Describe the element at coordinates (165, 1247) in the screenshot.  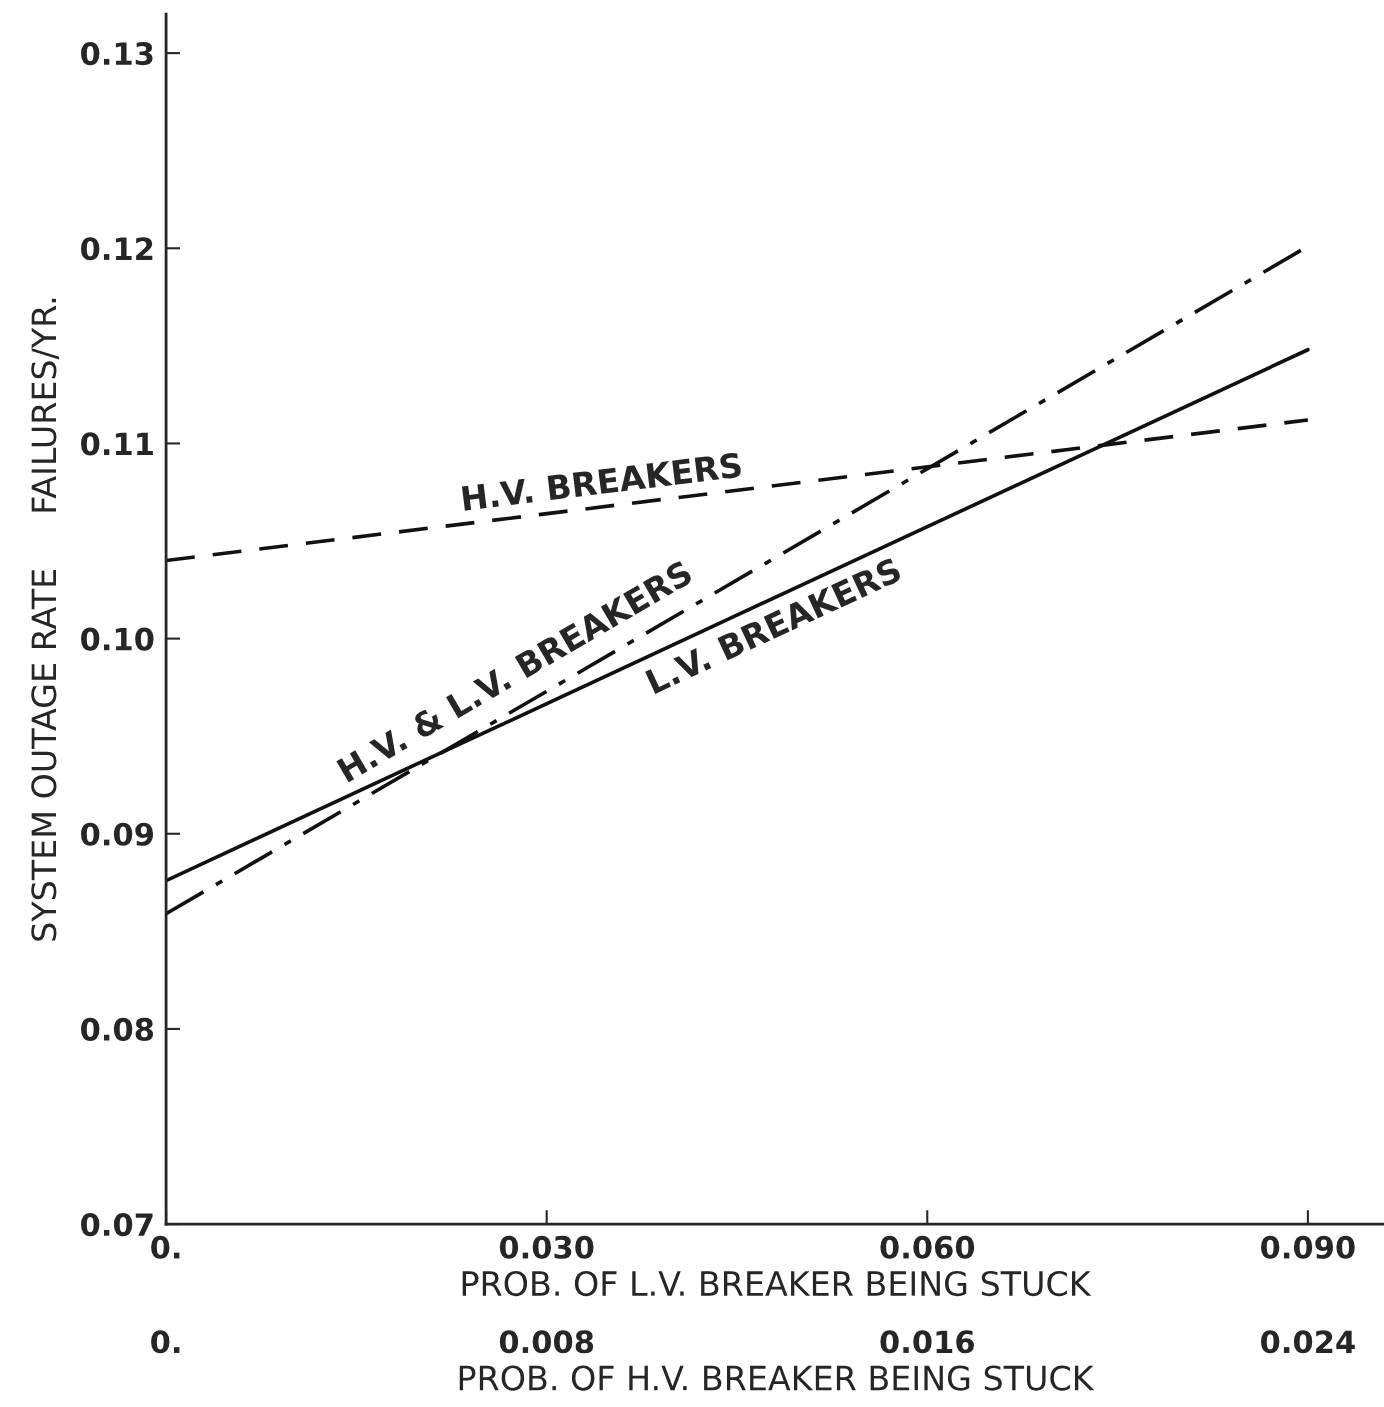
I see `x-tick-label: 0.` at that location.